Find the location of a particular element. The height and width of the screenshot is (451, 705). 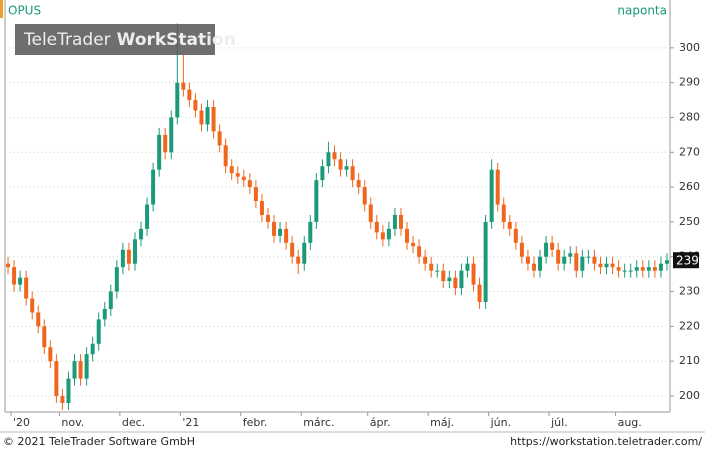

source-url: https://workstation.teletrader.com/ is located at coordinates (606, 441).